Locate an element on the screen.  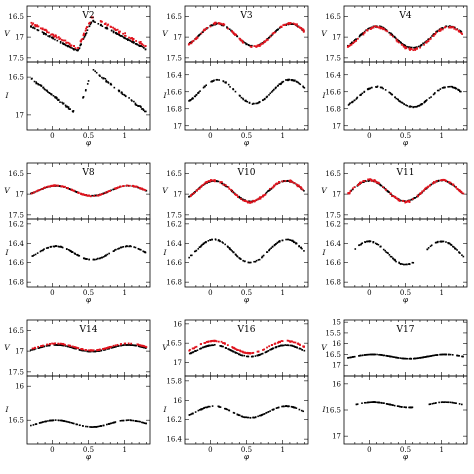
y-tick-label: 16.5 is located at coordinates (333, 411).